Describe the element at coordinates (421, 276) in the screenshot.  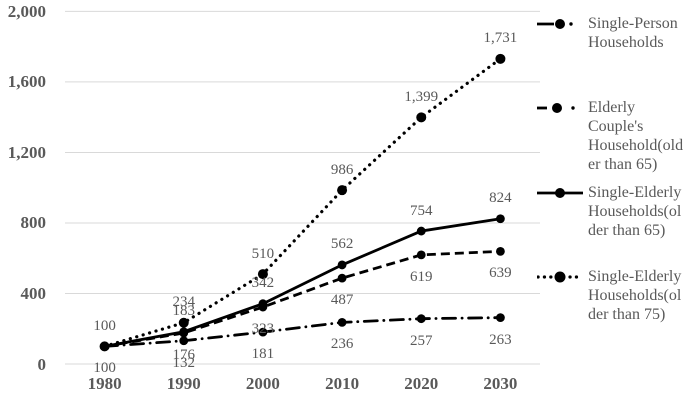
I see `data-point-label: 619` at that location.